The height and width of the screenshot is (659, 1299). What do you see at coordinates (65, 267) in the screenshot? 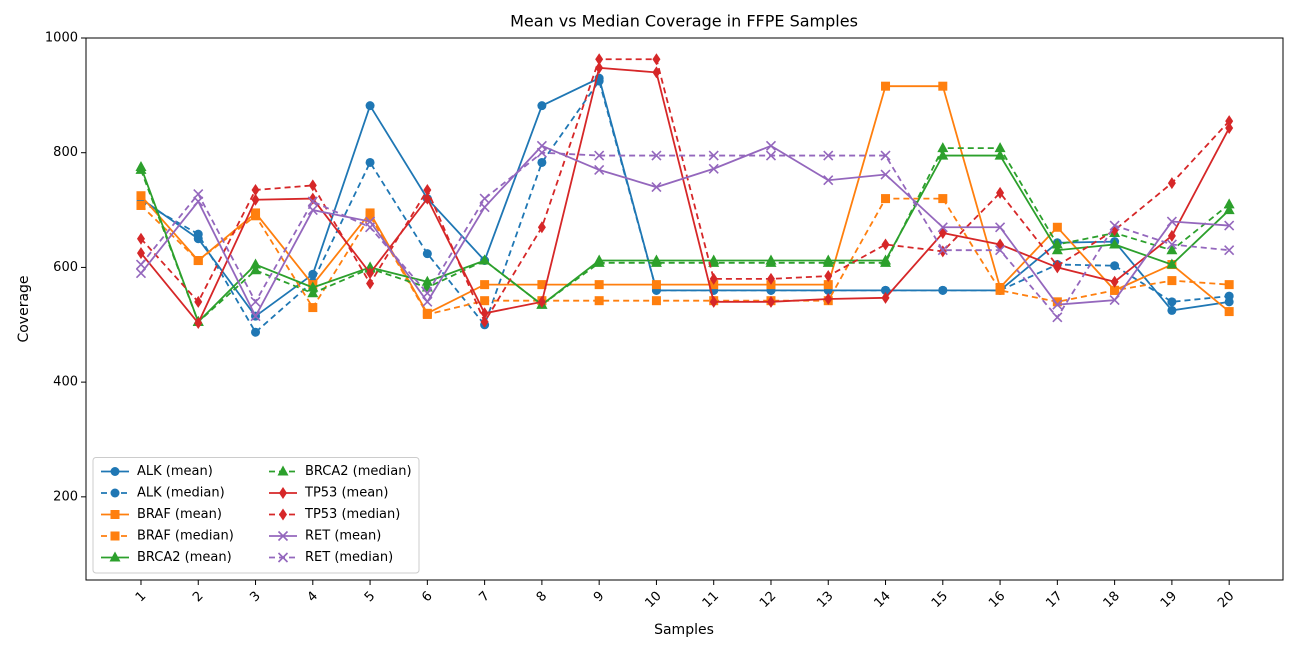
I see `y-tick-label: 600` at bounding box center [65, 267].